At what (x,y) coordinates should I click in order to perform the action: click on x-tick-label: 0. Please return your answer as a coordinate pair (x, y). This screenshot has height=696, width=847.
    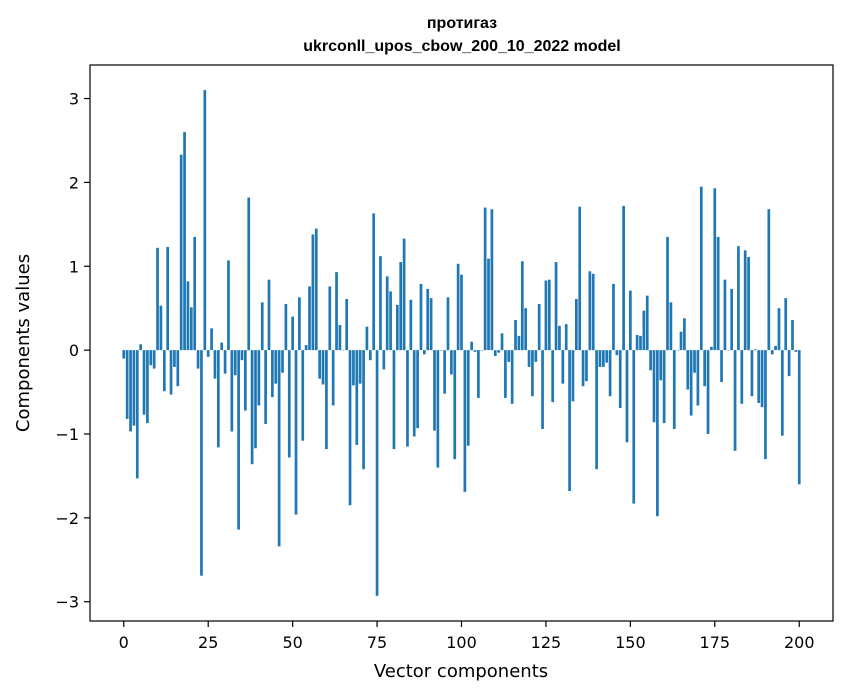
    Looking at the image, I should click on (124, 642).